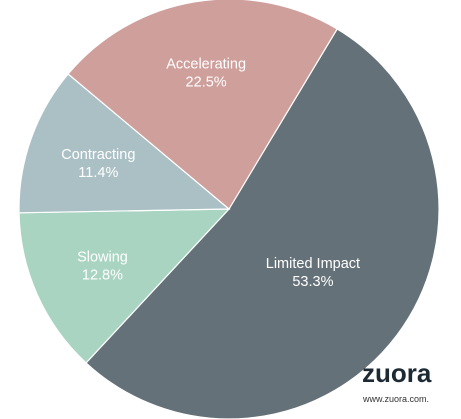 This screenshot has height=419, width=461. I want to click on slice-value-label: 12.8%, so click(102, 276).